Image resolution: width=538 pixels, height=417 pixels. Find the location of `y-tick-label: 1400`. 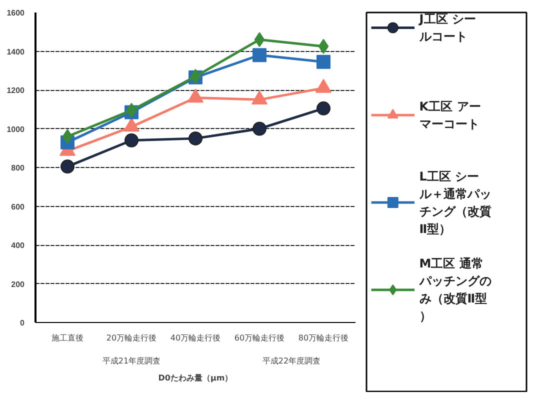

y-tick-label: 1400 is located at coordinates (16, 51).